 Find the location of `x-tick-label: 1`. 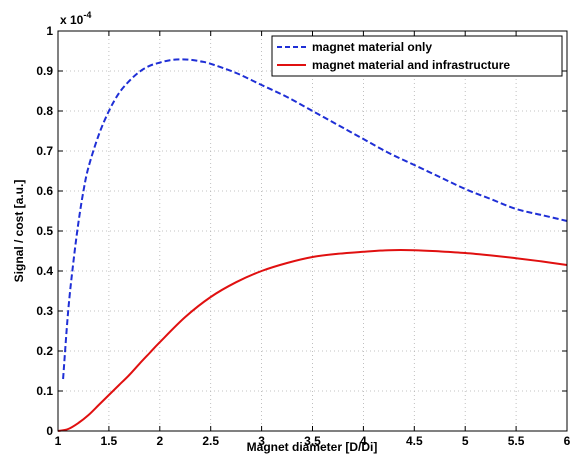

x-tick-label: 1 is located at coordinates (58, 441).